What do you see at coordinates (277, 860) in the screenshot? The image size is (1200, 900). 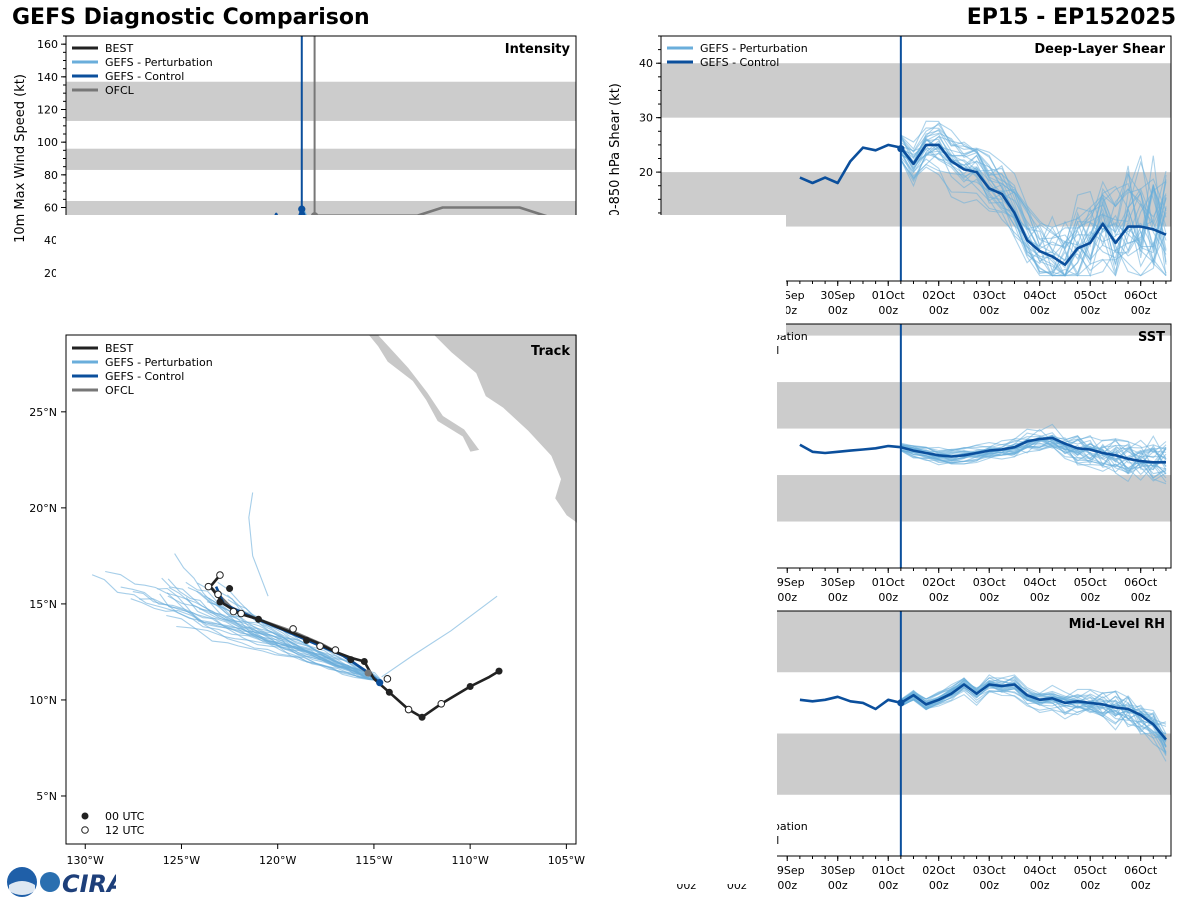 I see `lon-tick-label: 120°W` at bounding box center [277, 860].